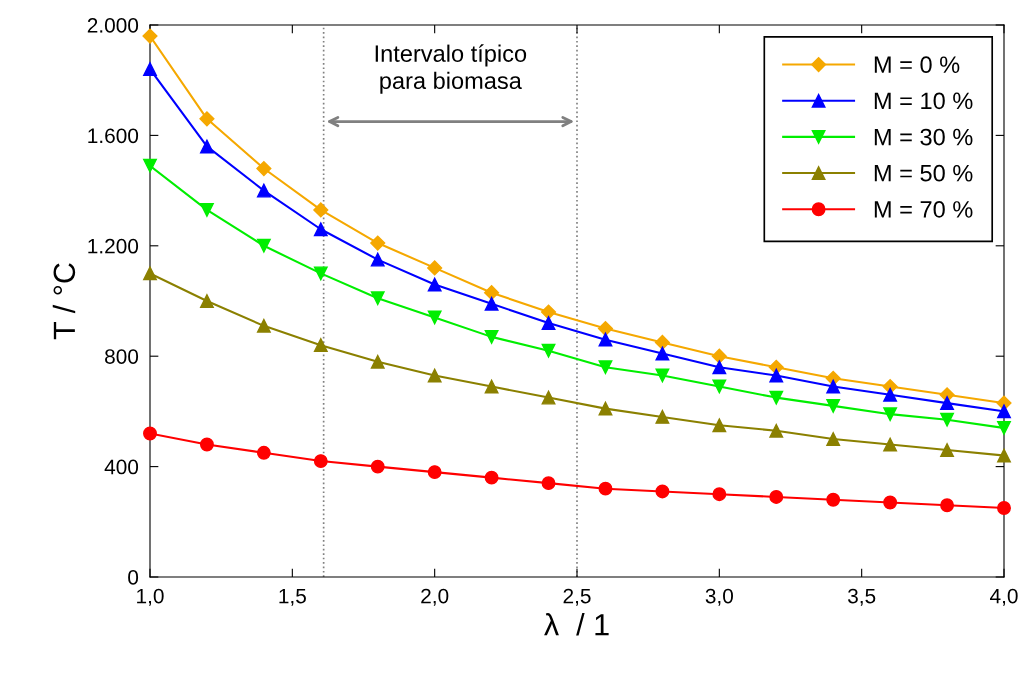 This screenshot has height=679, width=1023. Describe the element at coordinates (719, 597) in the screenshot. I see `x-tick-label: 3,0` at that location.